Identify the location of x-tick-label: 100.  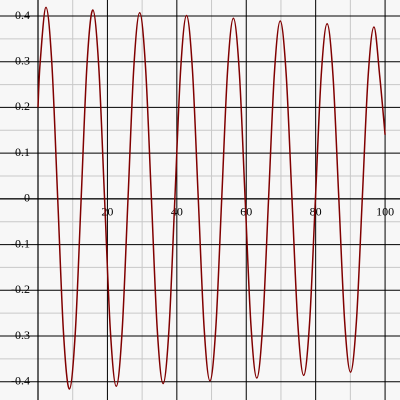
(385, 212).